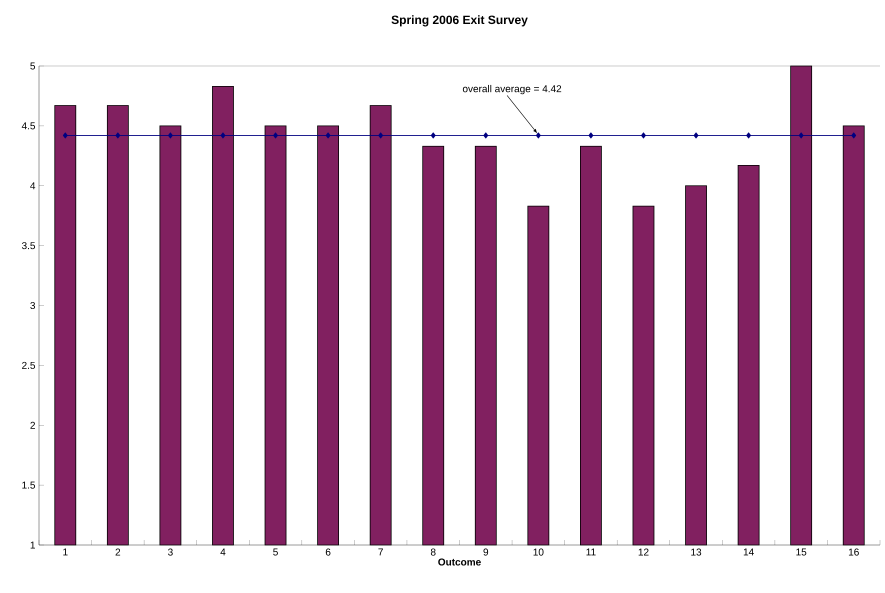  I want to click on x-tick-label: 2, so click(118, 552).